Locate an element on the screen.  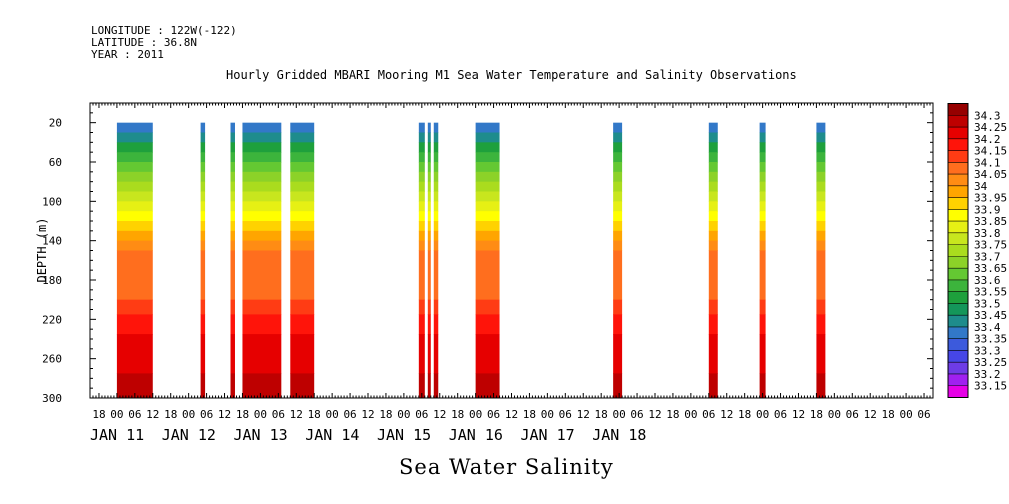
x-day-label: JAN 16 is located at coordinates (476, 435).